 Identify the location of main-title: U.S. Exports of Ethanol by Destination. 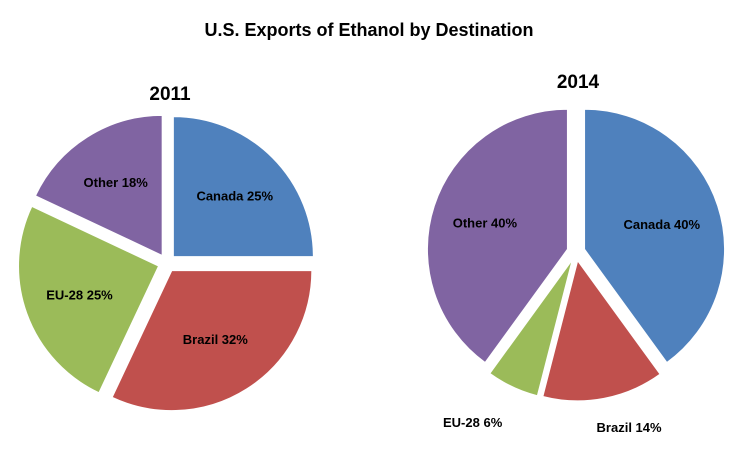
(369, 30).